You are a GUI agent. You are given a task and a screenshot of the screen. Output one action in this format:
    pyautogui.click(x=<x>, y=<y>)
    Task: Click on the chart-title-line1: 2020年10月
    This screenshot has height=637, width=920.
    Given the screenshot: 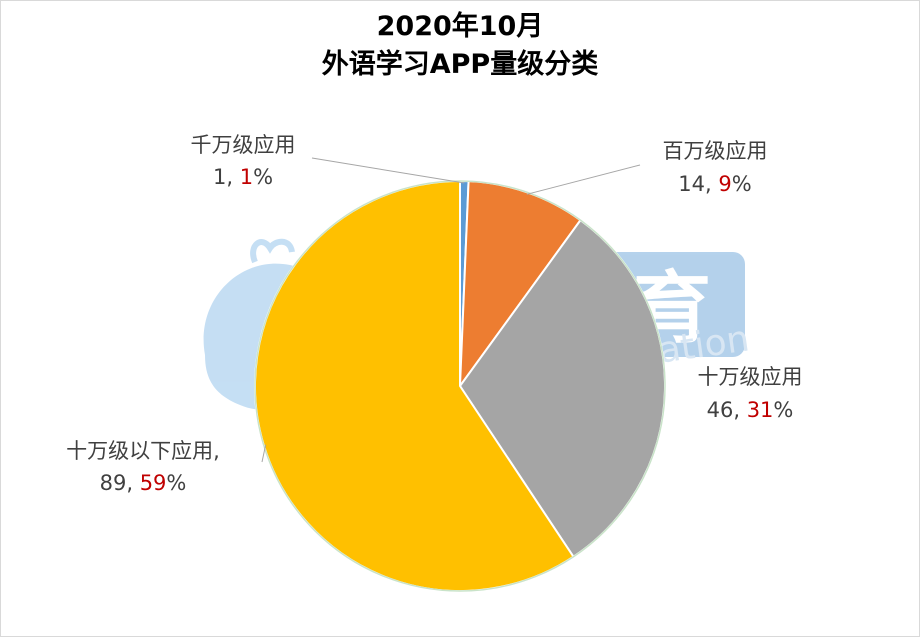 What is the action you would take?
    pyautogui.click(x=460, y=26)
    